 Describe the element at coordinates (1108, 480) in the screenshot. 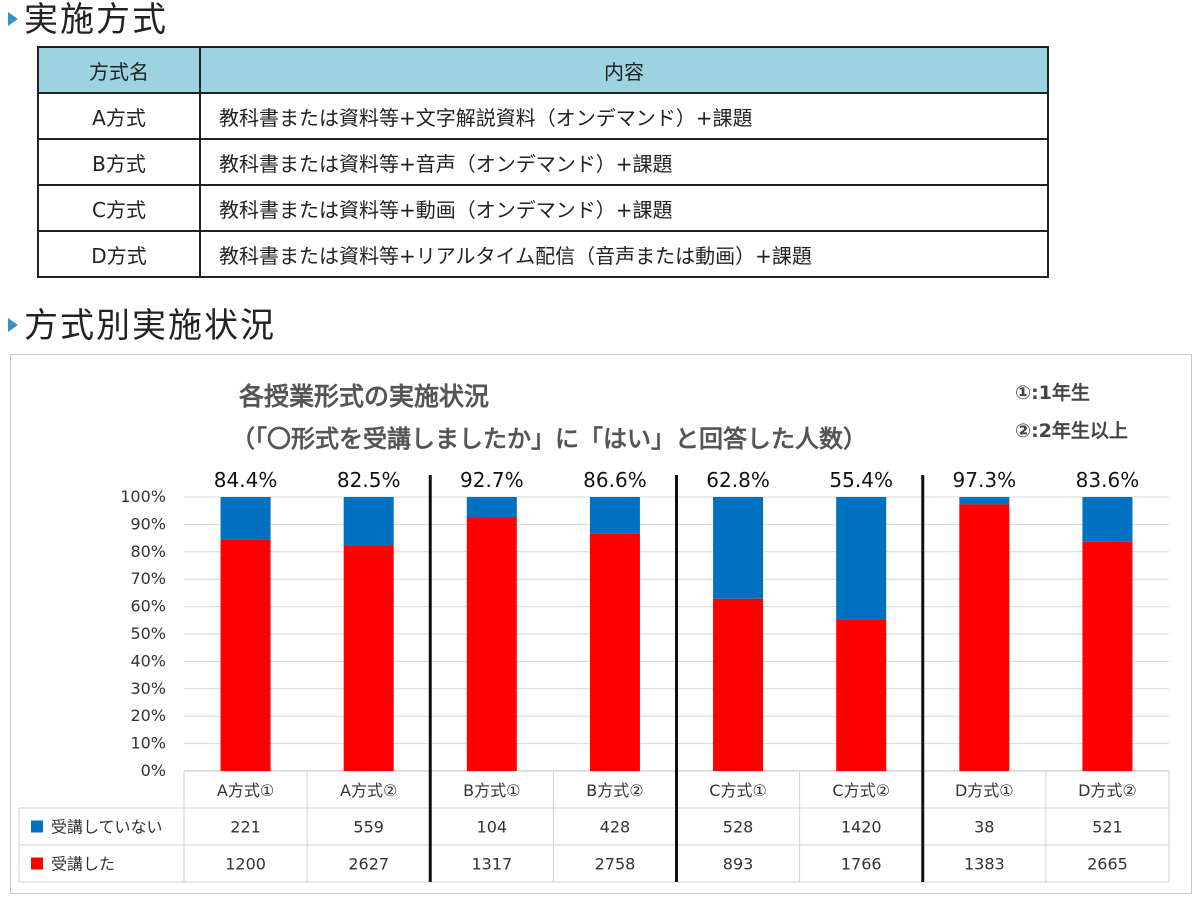

I see `percent-label: 83.6%` at that location.